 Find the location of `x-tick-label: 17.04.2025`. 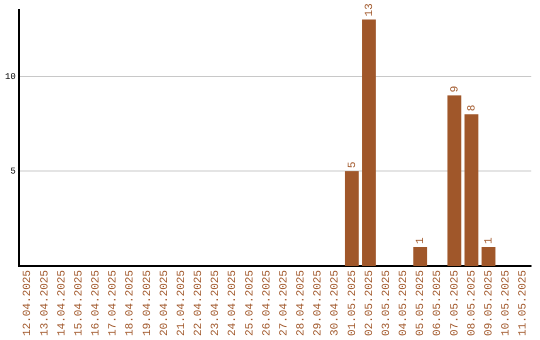

x-tick-label: 17.04.2025 is located at coordinates (114, 303).